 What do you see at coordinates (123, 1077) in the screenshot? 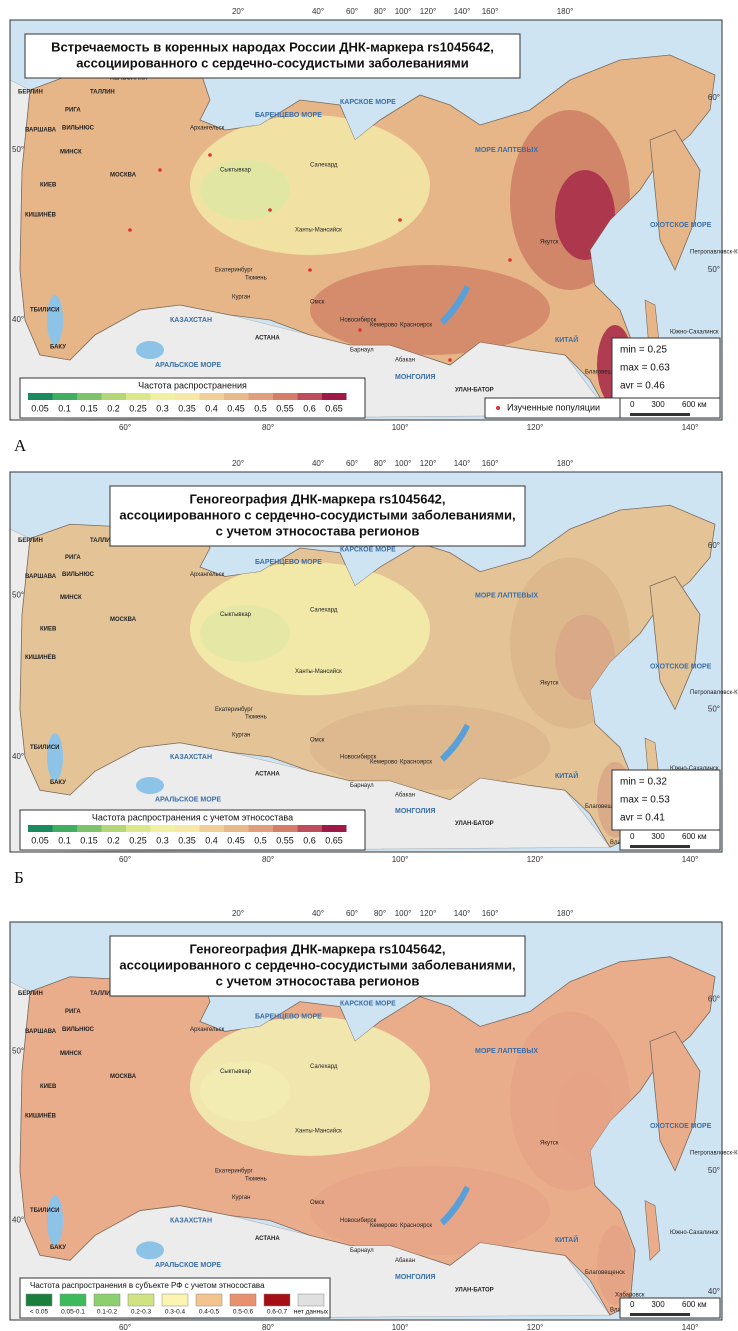
I see `map-label: МОСКВА` at bounding box center [123, 1077].